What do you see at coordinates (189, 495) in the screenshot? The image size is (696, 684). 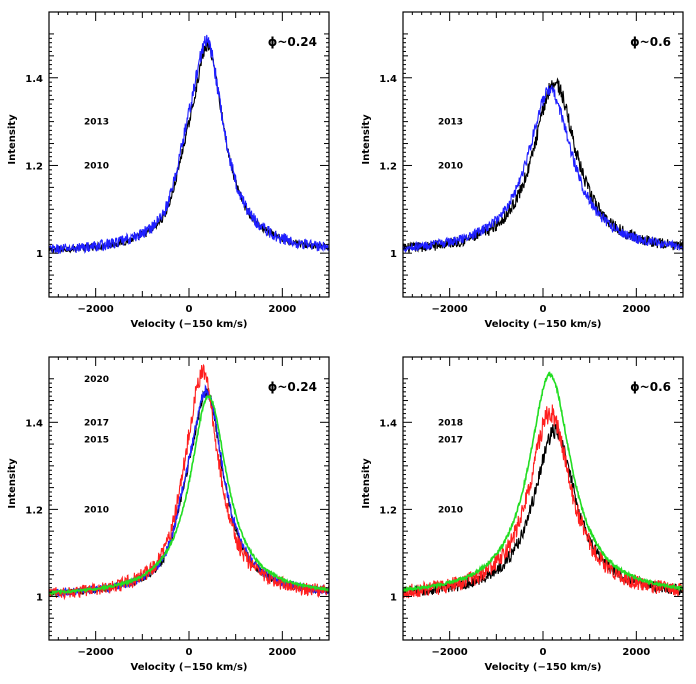 I see `series-line-2020` at bounding box center [189, 495].